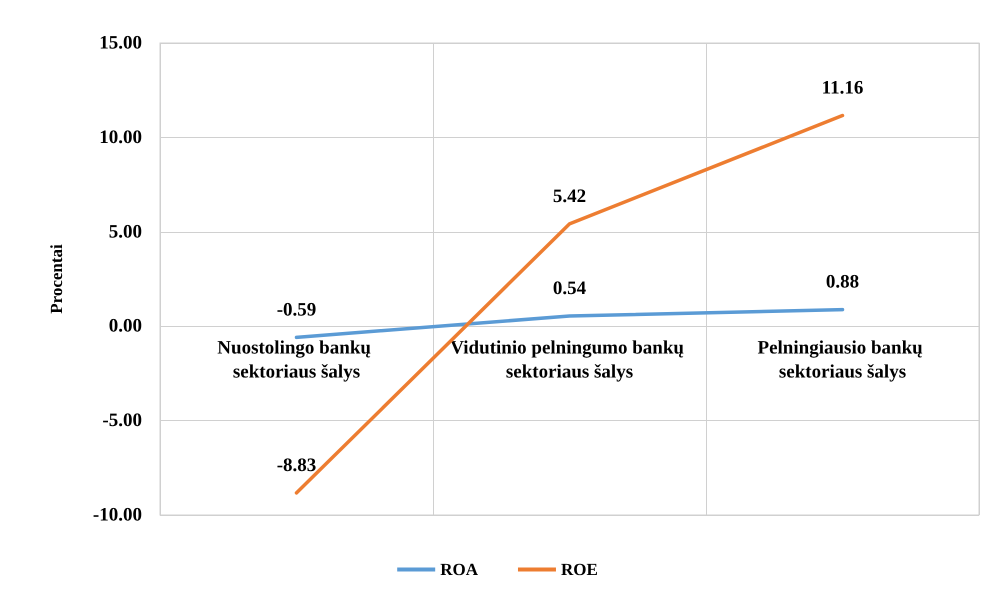 Image resolution: width=995 pixels, height=591 pixels. Describe the element at coordinates (843, 282) in the screenshot. I see `data-label: 0.88` at that location.